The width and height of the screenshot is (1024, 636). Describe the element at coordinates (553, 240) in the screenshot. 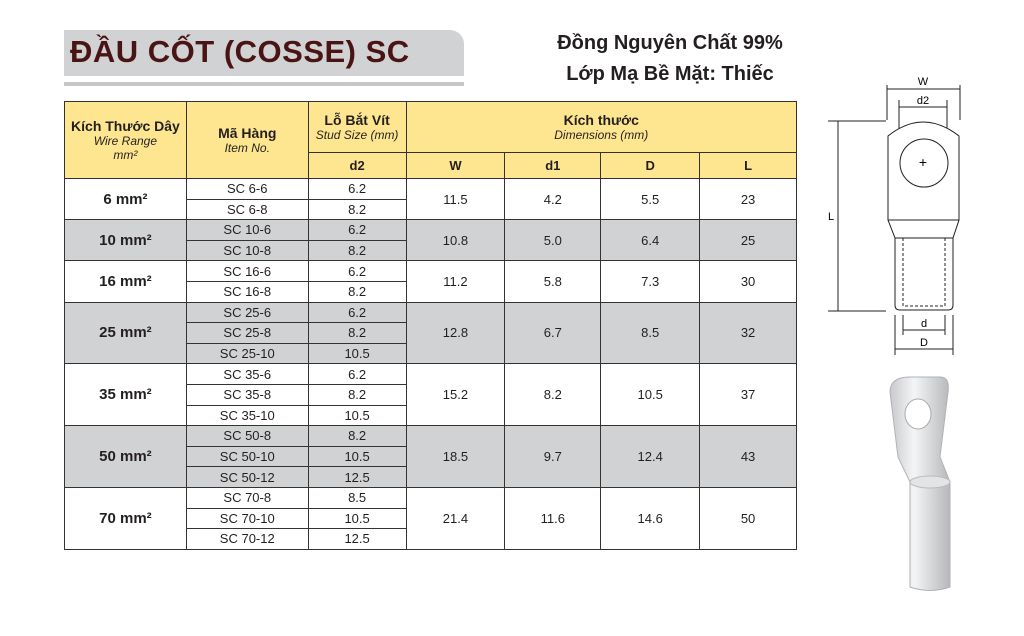

I see `dim-d1-cell: 5.0` at that location.